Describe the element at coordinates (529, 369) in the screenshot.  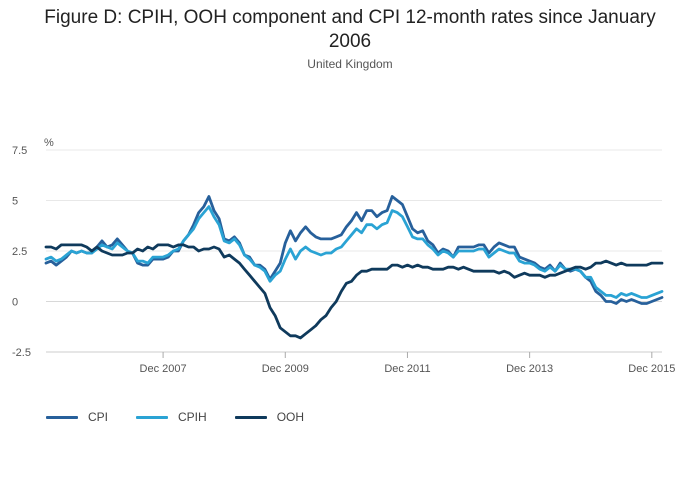
I see `x-tick-label: Dec 2013` at that location.